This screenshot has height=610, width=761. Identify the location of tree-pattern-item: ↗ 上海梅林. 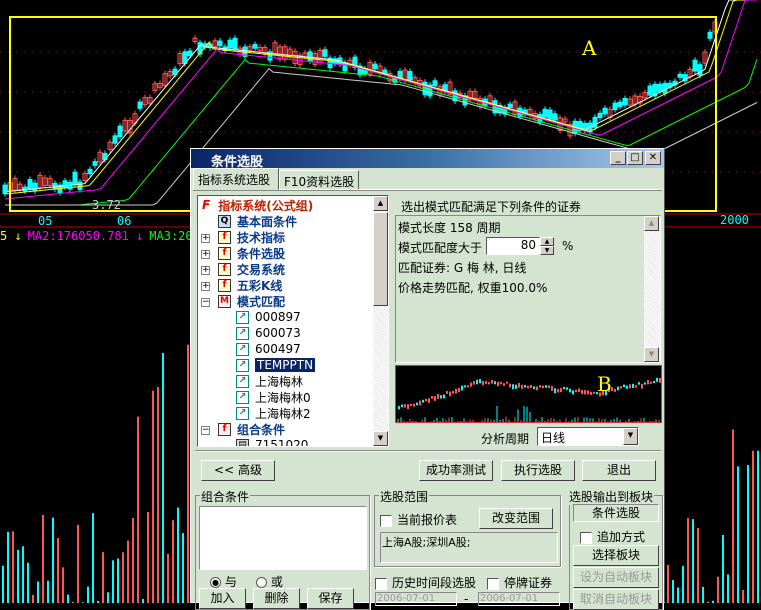
(269, 381).